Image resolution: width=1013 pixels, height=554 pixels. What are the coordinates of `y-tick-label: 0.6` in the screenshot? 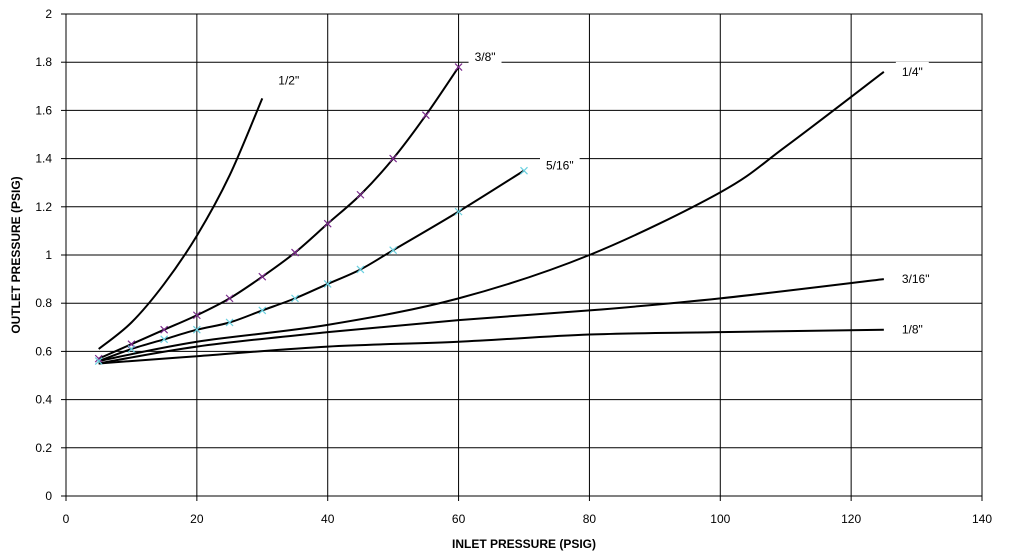 It's located at (43, 351).